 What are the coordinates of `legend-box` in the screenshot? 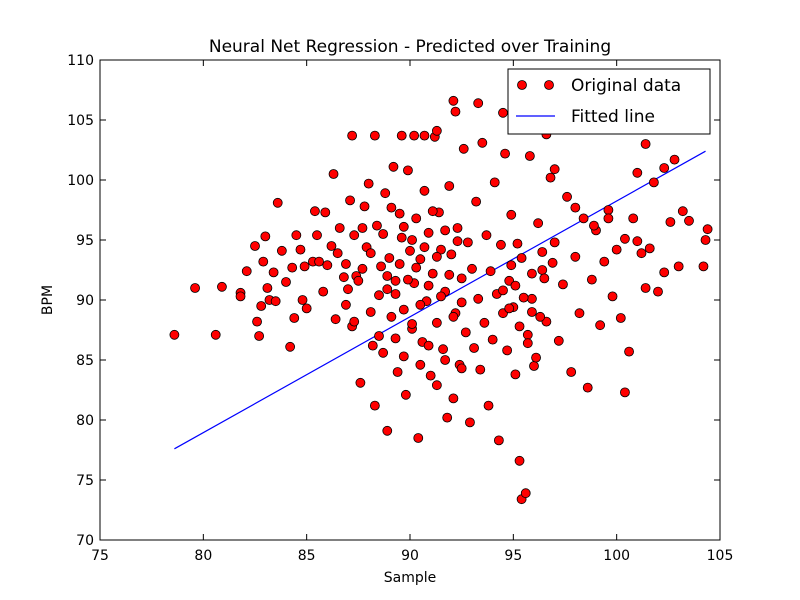 It's located at (609, 101).